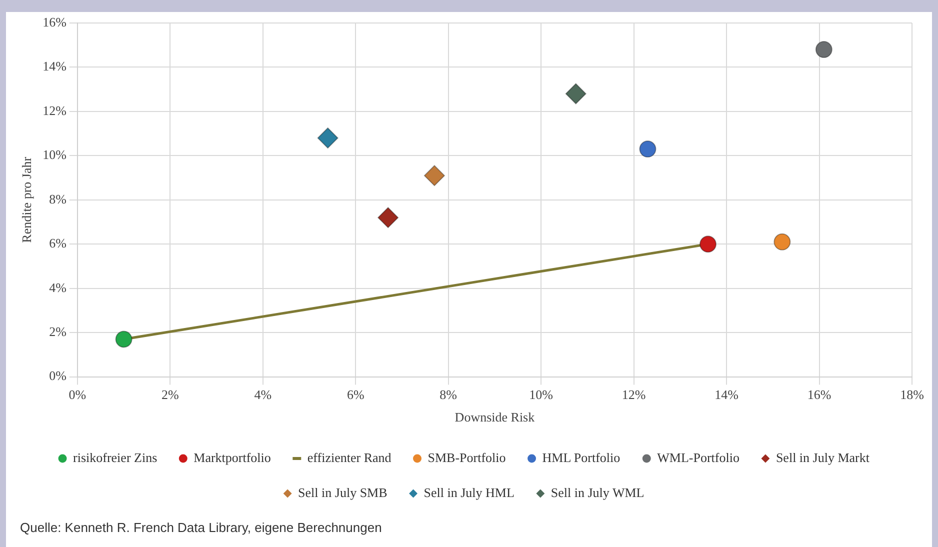 This screenshot has width=938, height=547. I want to click on y-axis-title: Rendite pro Jahr, so click(26, 199).